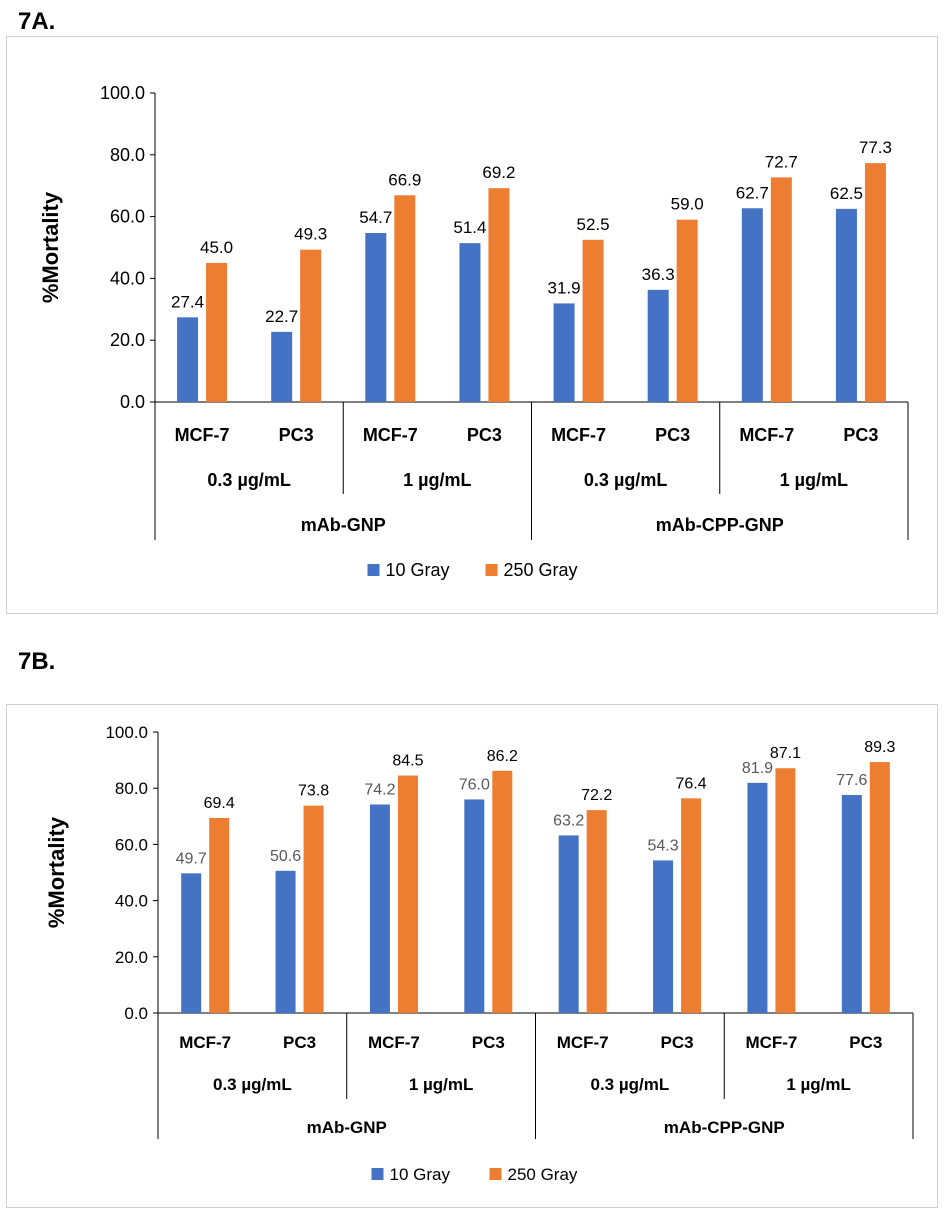  I want to click on data-label-250-gray: 73.8, so click(313, 791).